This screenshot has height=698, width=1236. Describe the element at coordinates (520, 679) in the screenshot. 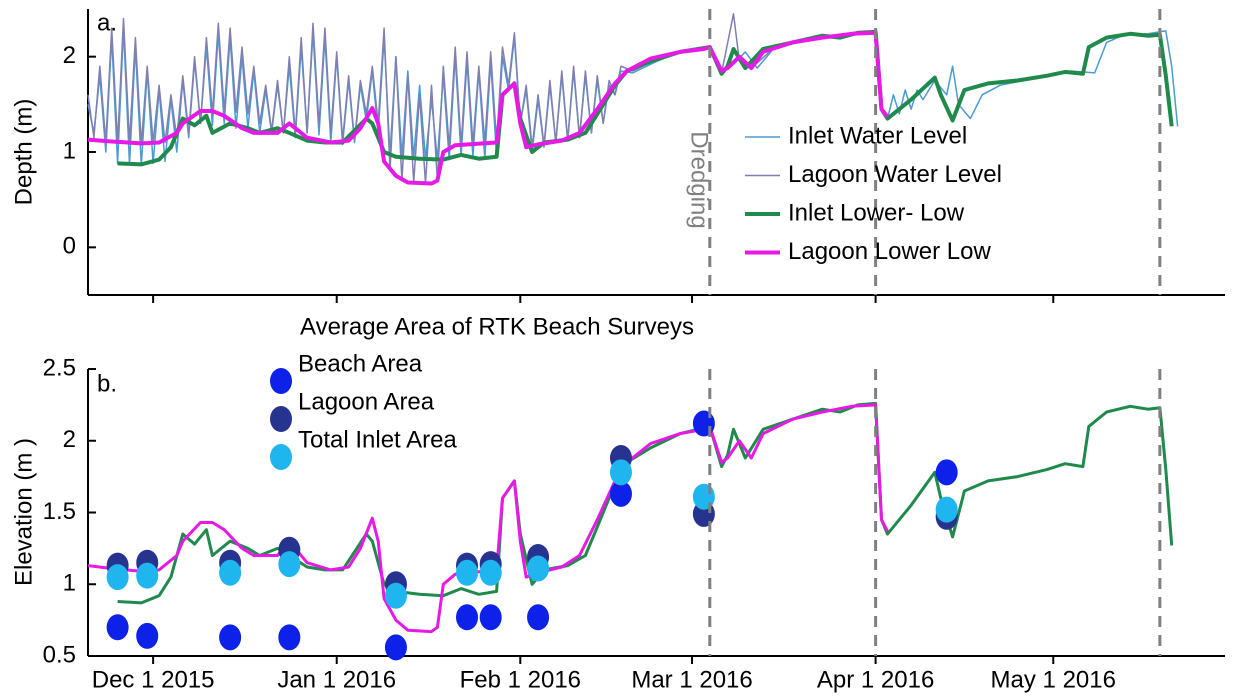

I see `x-tick-label: Feb 1 2016` at that location.